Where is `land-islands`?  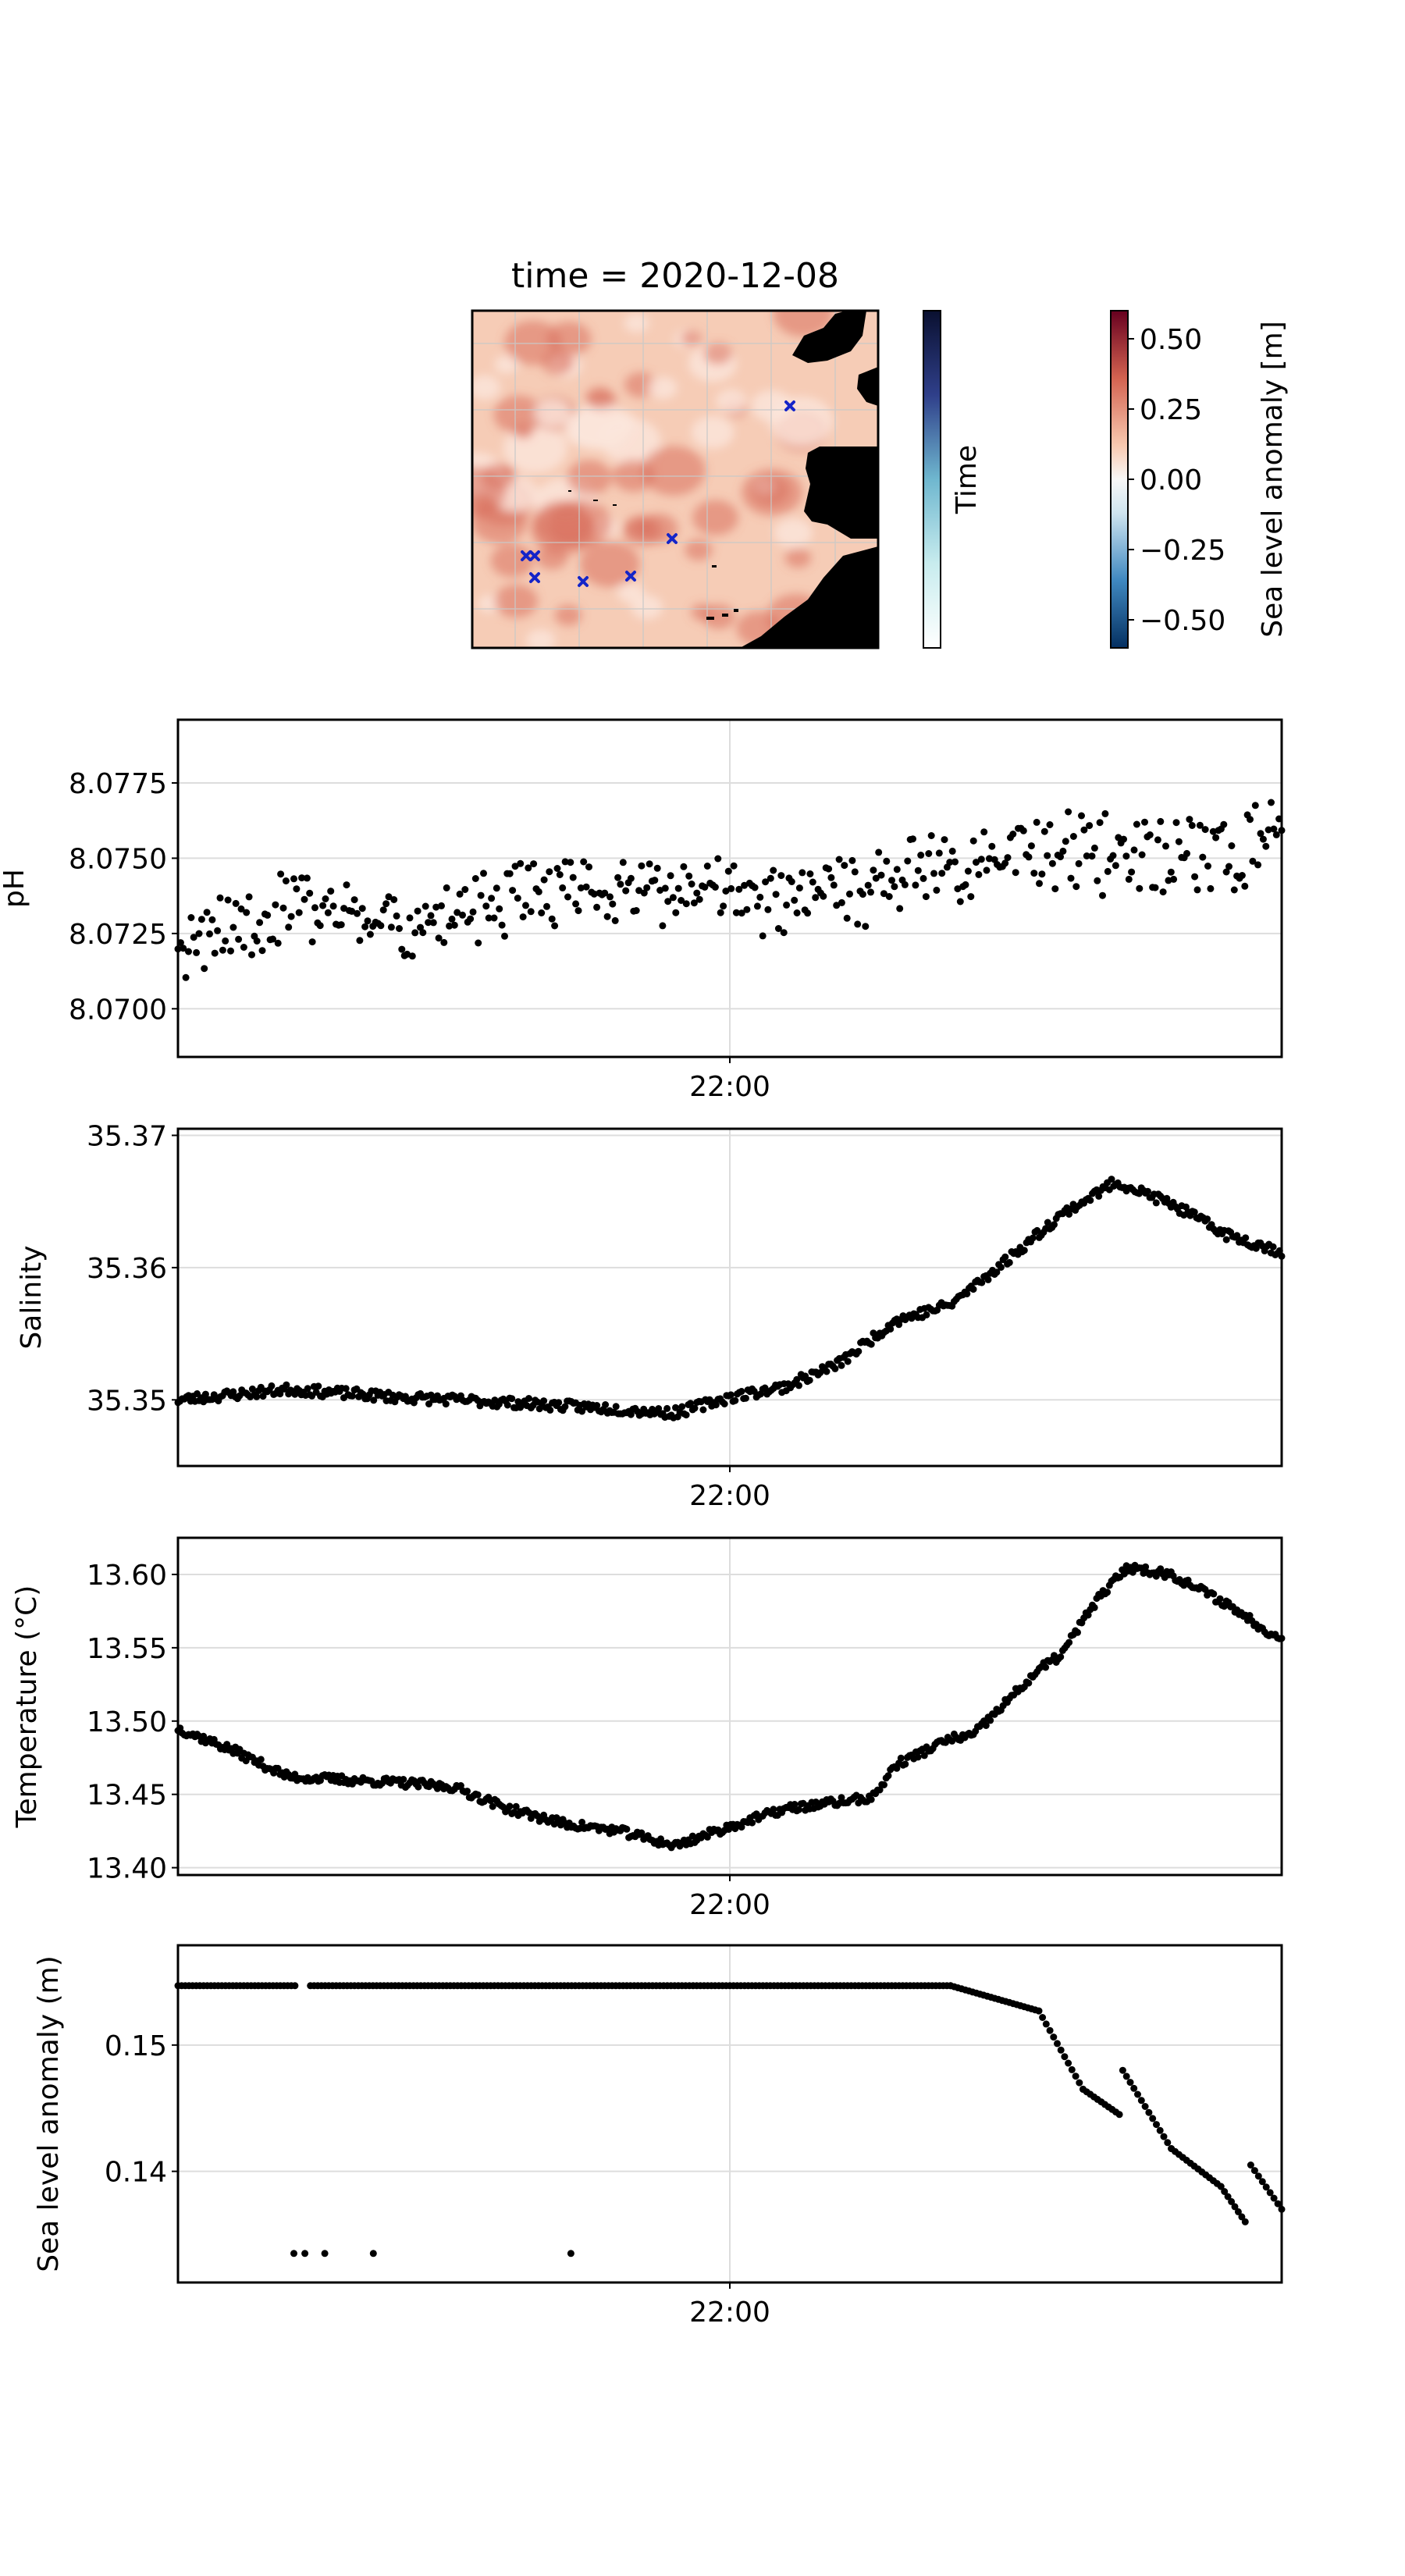 land-islands is located at coordinates (653, 555).